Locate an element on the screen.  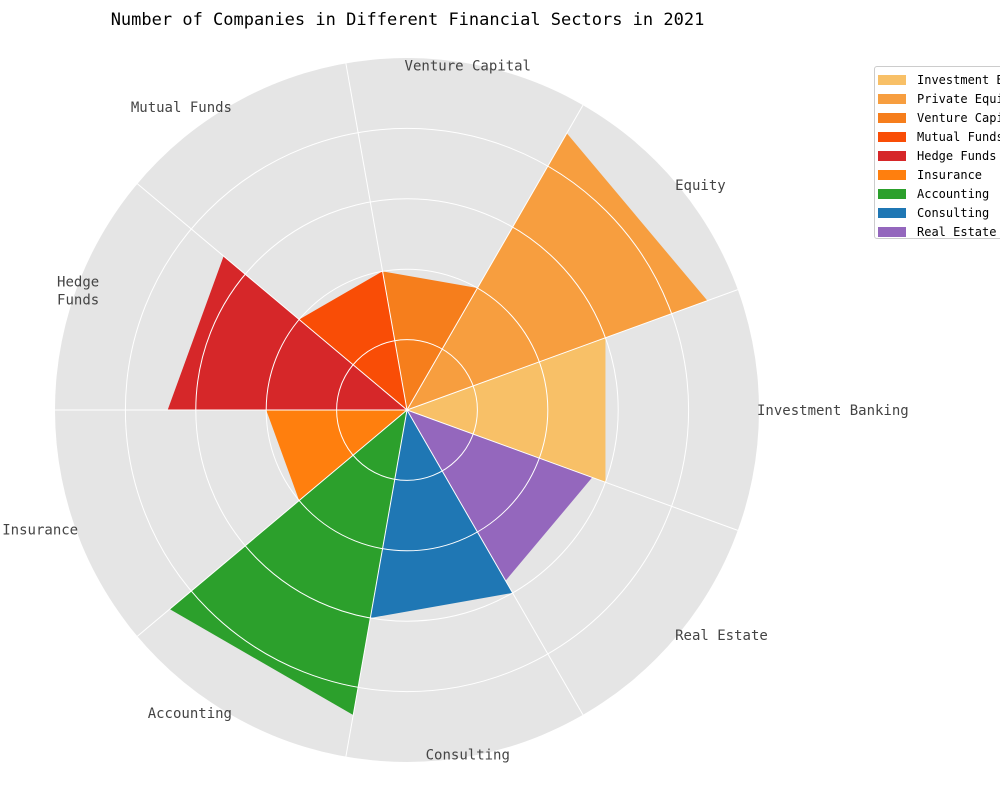
wedge-consulting is located at coordinates (441, 514).